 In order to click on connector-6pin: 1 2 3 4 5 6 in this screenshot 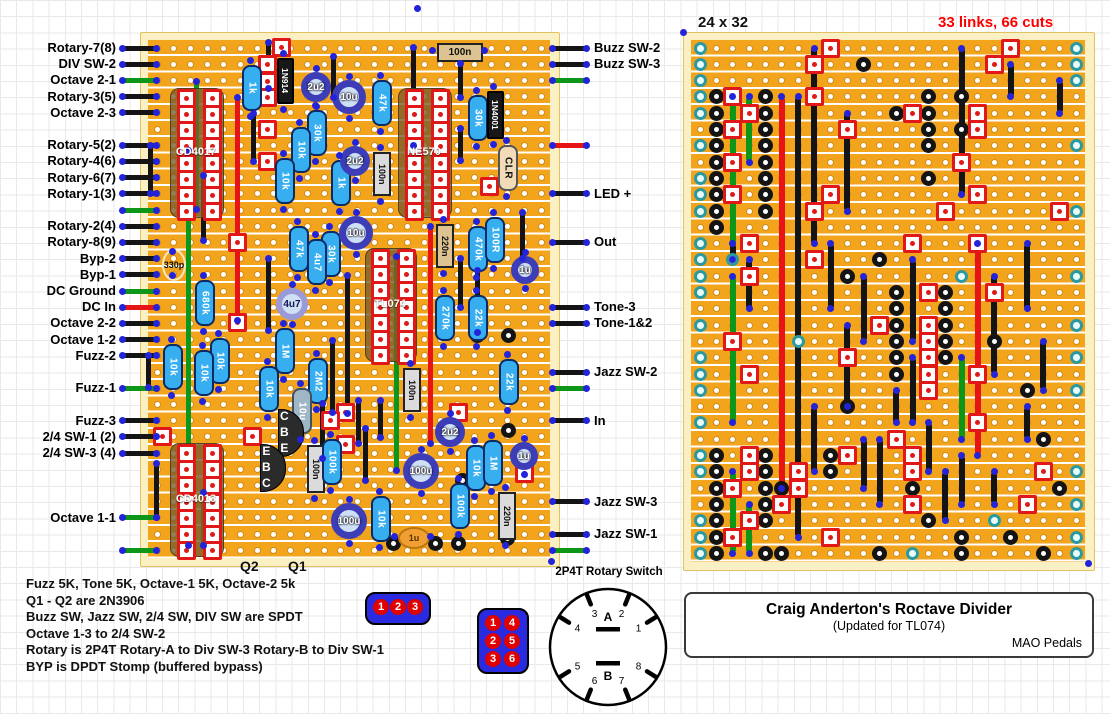, I will do `click(503, 641)`.